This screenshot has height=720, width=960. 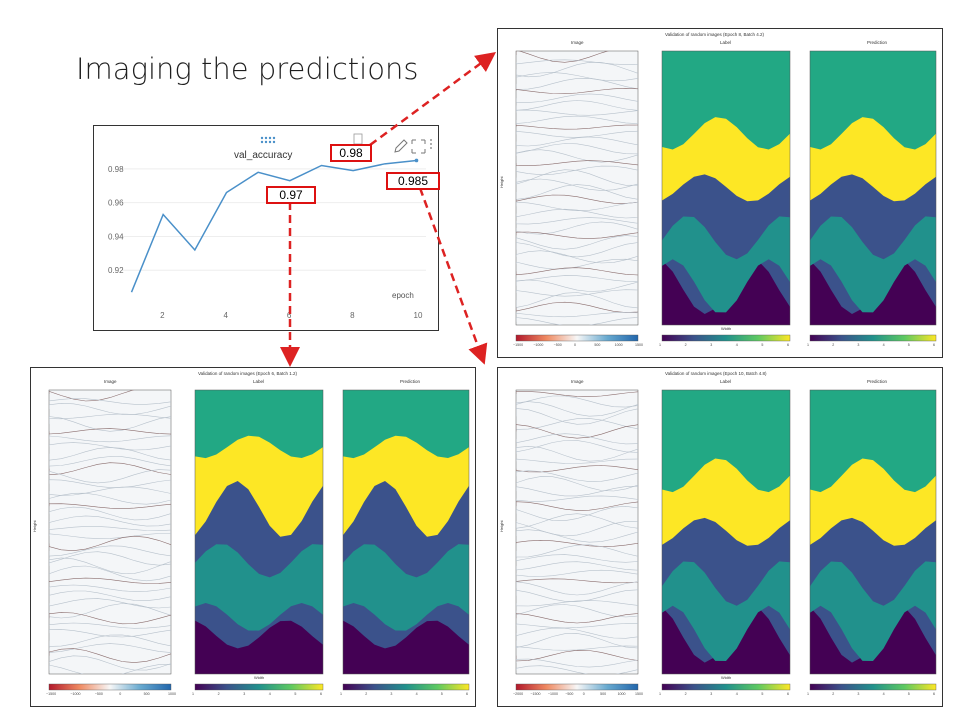 I want to click on x-tick-label: 2, so click(x=162, y=315).